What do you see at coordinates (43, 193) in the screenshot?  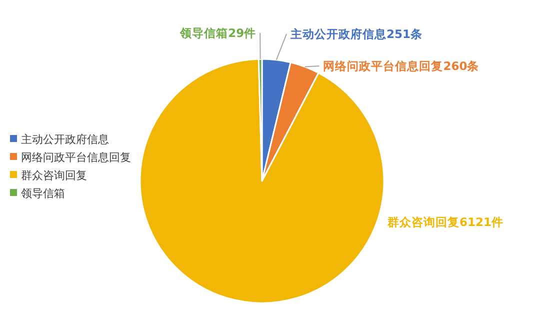 I see `legend-label: 领导信箱` at bounding box center [43, 193].